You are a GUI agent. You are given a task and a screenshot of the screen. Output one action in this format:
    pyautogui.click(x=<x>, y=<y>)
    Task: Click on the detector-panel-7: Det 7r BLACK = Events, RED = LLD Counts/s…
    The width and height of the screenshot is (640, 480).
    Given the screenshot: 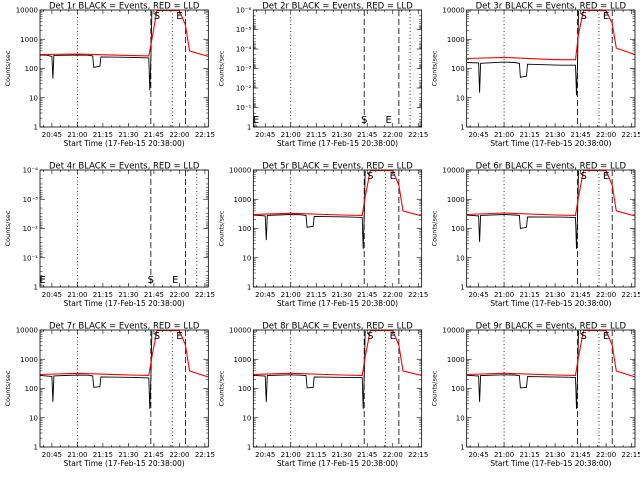 What is the action you would take?
    pyautogui.click(x=109, y=395)
    